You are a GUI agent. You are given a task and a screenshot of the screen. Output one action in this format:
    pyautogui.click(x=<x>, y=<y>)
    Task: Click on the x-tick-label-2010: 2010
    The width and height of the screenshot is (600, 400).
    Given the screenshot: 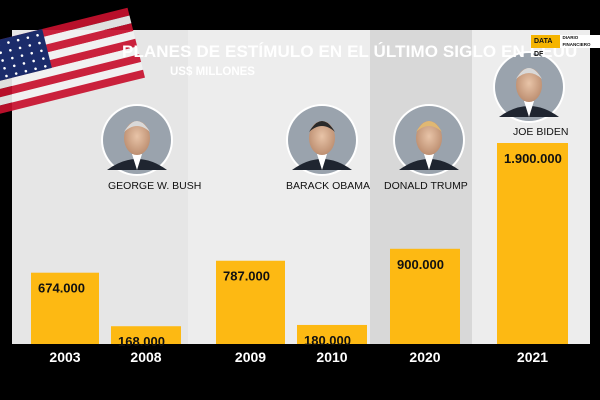 What is the action you would take?
    pyautogui.click(x=331, y=357)
    